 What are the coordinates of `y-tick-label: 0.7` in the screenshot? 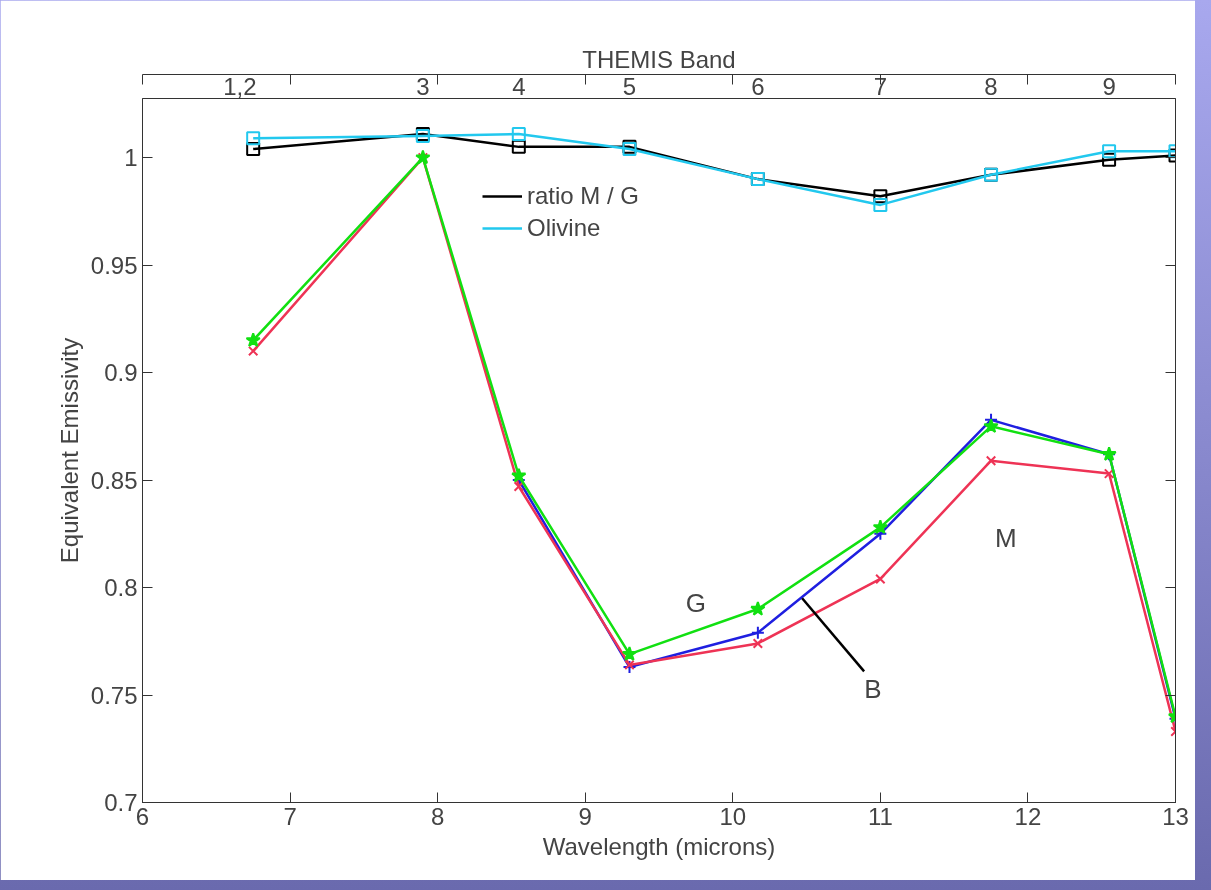 It's located at (121, 802).